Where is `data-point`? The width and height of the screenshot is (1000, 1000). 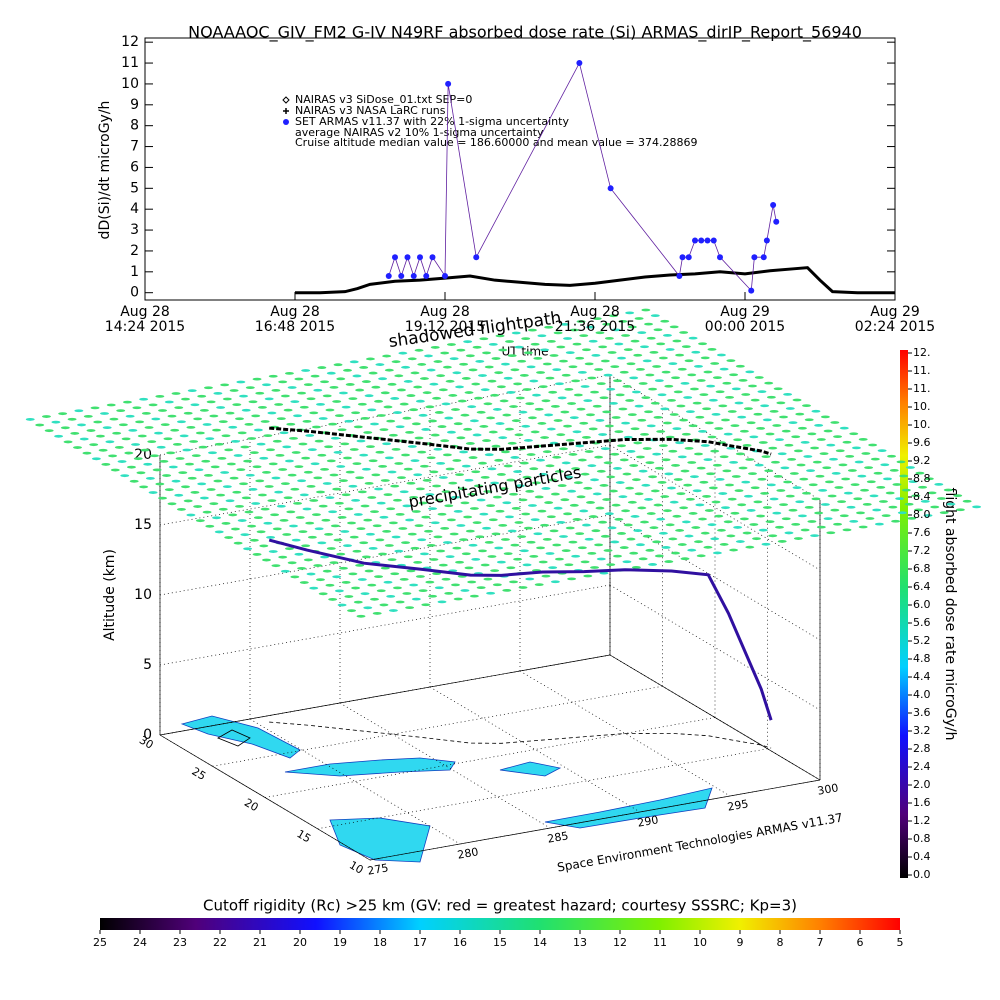
data-point is located at coordinates (395, 257).